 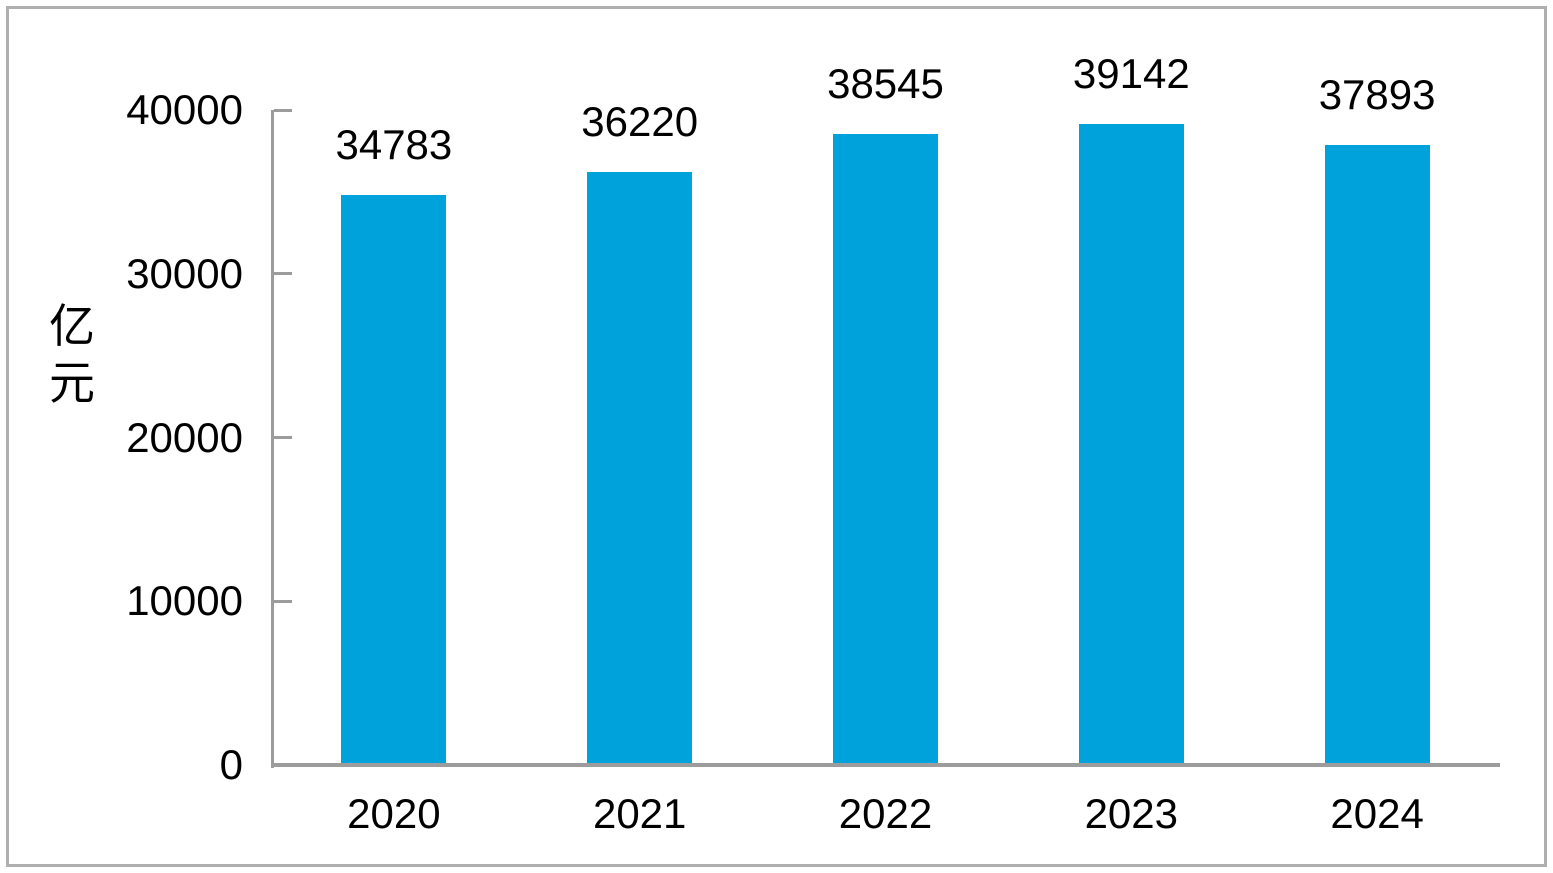 I want to click on y-tick-label: 20000, so click(x=184, y=437).